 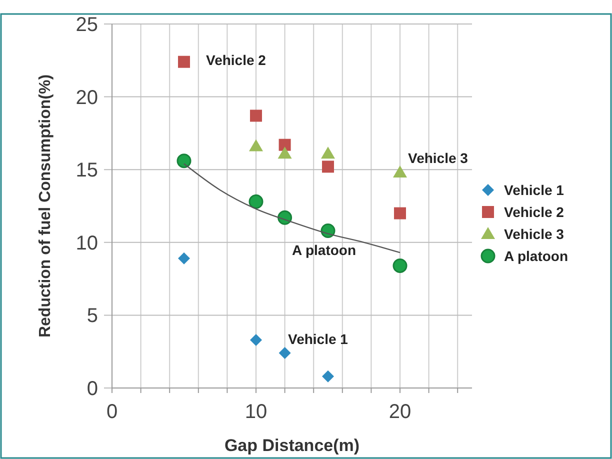 I want to click on legend-label: Vehicle 1, so click(x=534, y=190).